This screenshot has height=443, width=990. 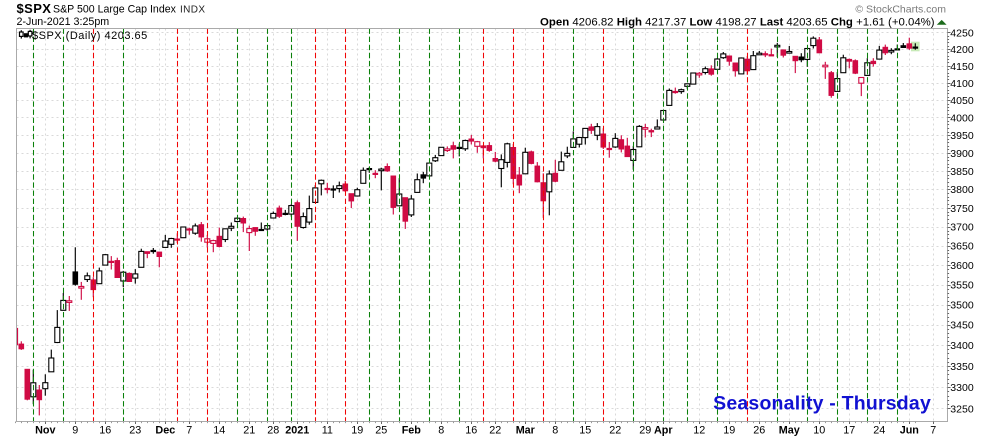 I want to click on svg-text: 11, so click(x=327, y=431).